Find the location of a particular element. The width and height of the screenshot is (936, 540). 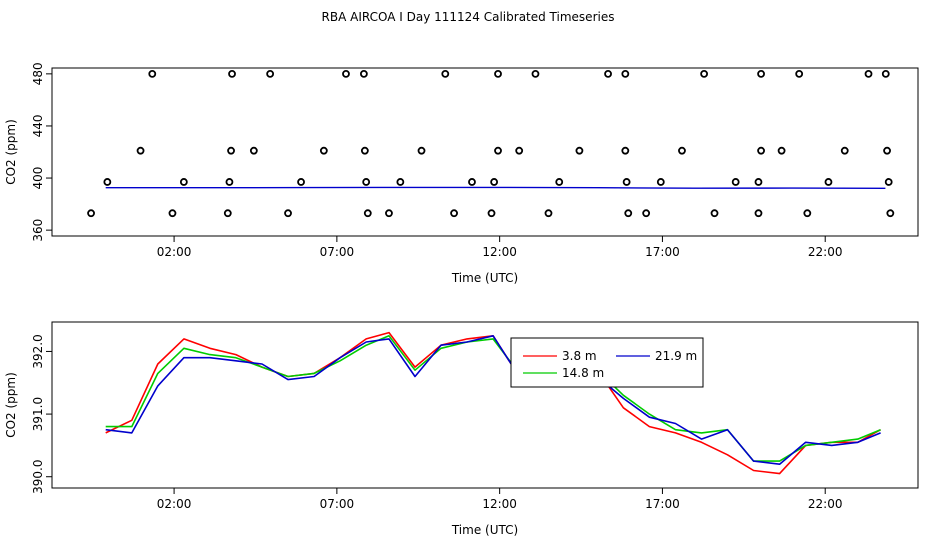

y-tick-label: 390.0 is located at coordinates (38, 477).